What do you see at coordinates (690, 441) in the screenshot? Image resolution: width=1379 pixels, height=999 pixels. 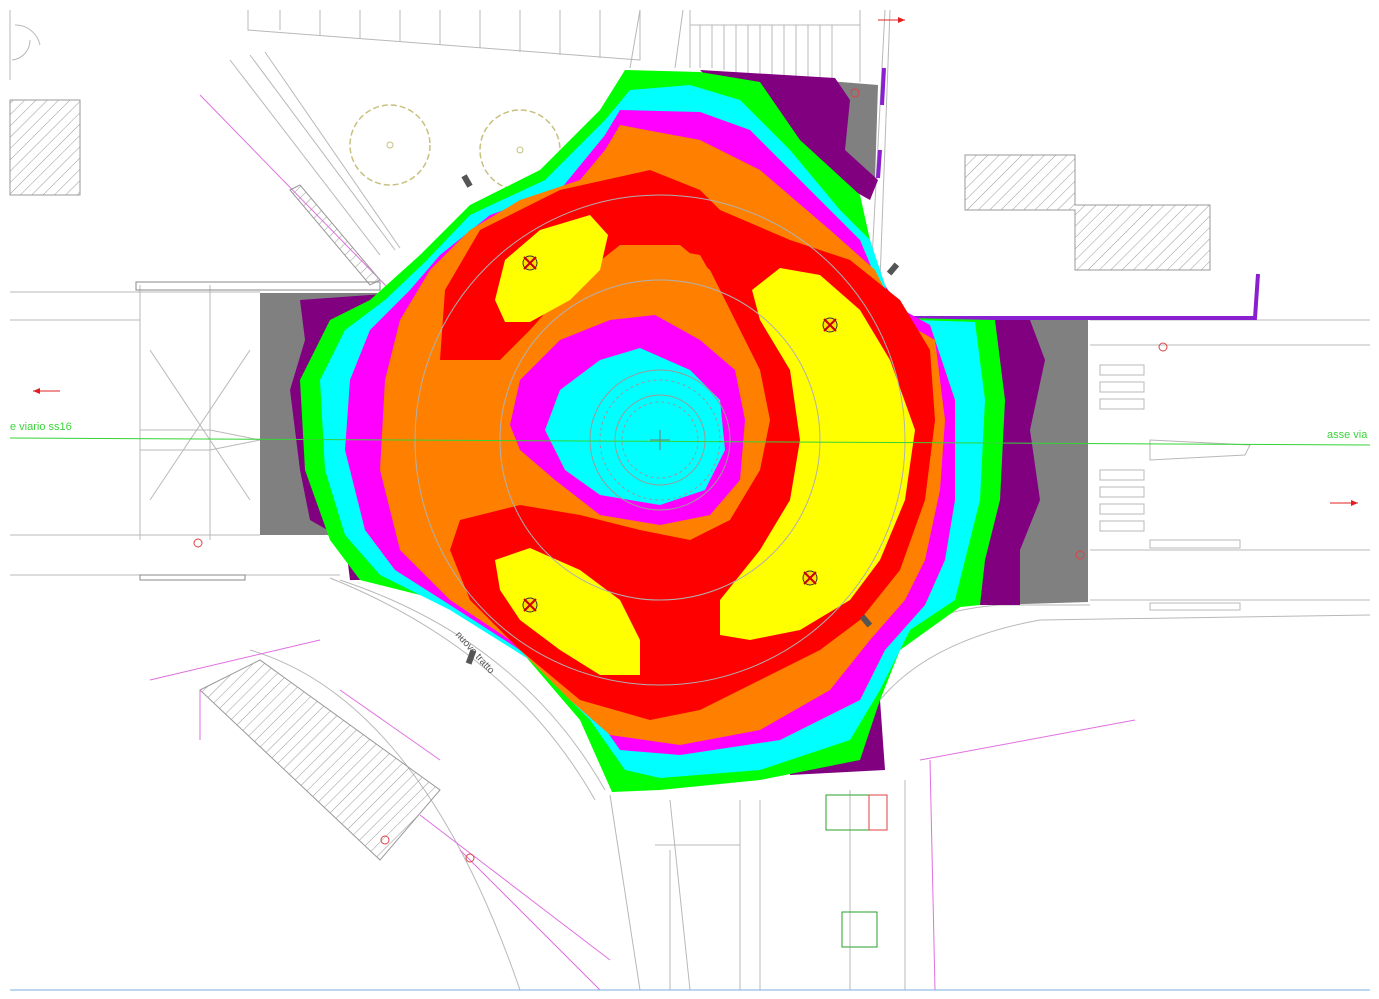 I see `road-axis-line` at bounding box center [690, 441].